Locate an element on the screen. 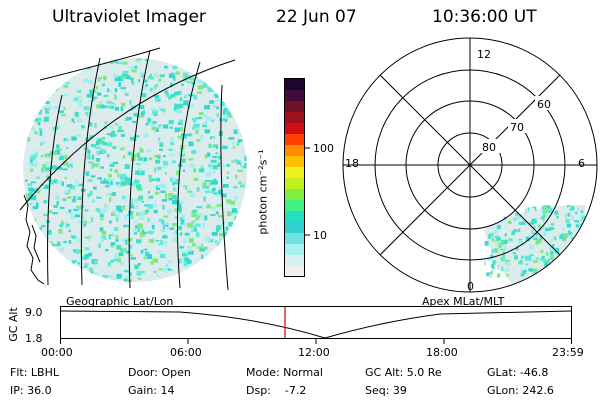 The height and width of the screenshot is (400, 600). coastline-detail is located at coordinates (36, 243).